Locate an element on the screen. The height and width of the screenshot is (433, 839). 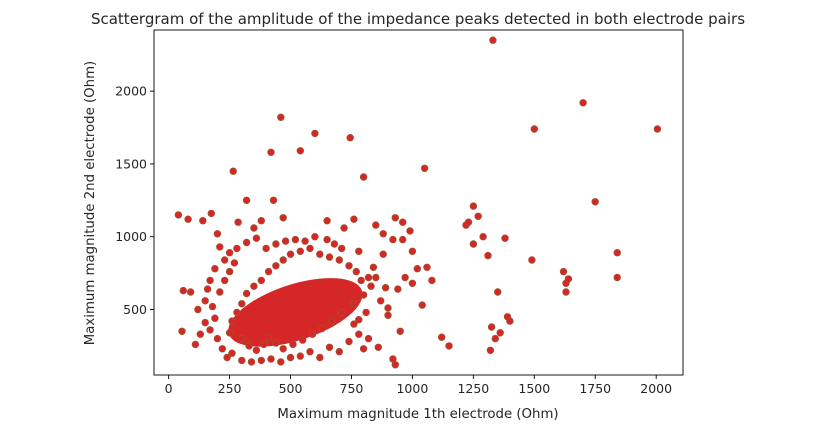
x-tick-label: 2000 is located at coordinates (656, 388).